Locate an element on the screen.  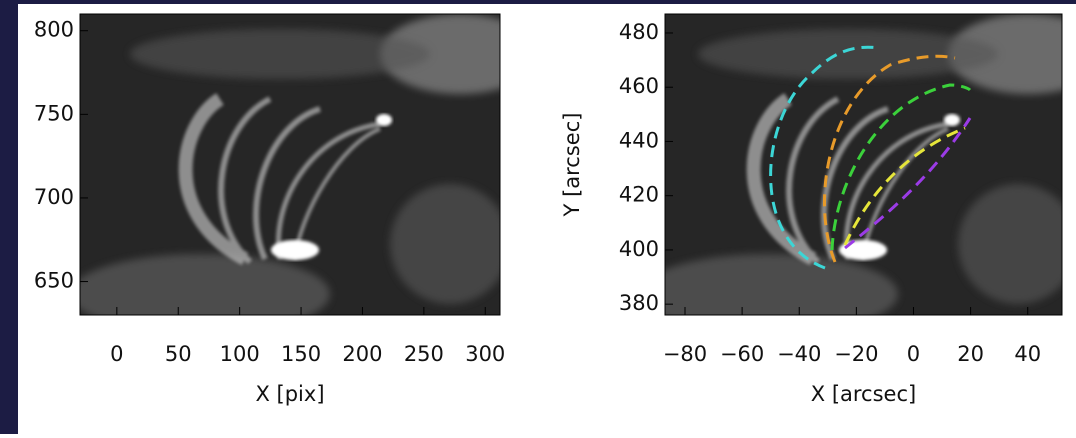
x-axis-label: X [arcsec] is located at coordinates (863, 394).